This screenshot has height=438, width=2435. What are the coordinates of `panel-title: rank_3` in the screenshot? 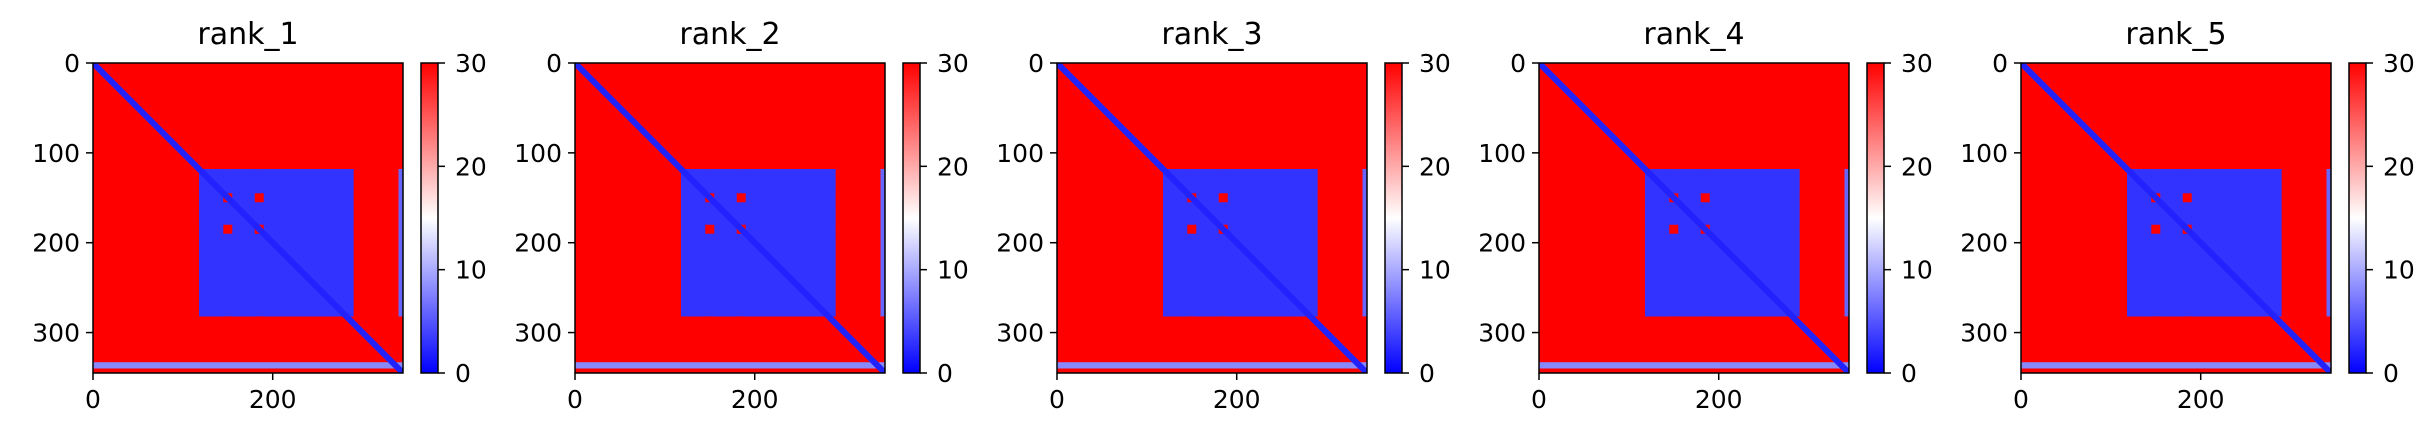 It's located at (1211, 34).